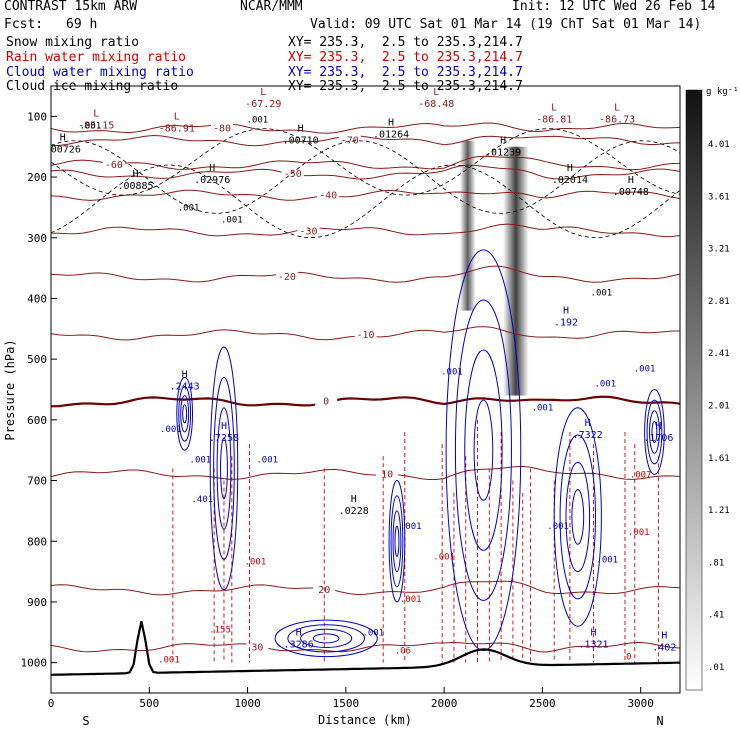 This screenshot has width=740, height=740. Describe the element at coordinates (628, 658) in the screenshot. I see `contour-value-label: 0` at that location.